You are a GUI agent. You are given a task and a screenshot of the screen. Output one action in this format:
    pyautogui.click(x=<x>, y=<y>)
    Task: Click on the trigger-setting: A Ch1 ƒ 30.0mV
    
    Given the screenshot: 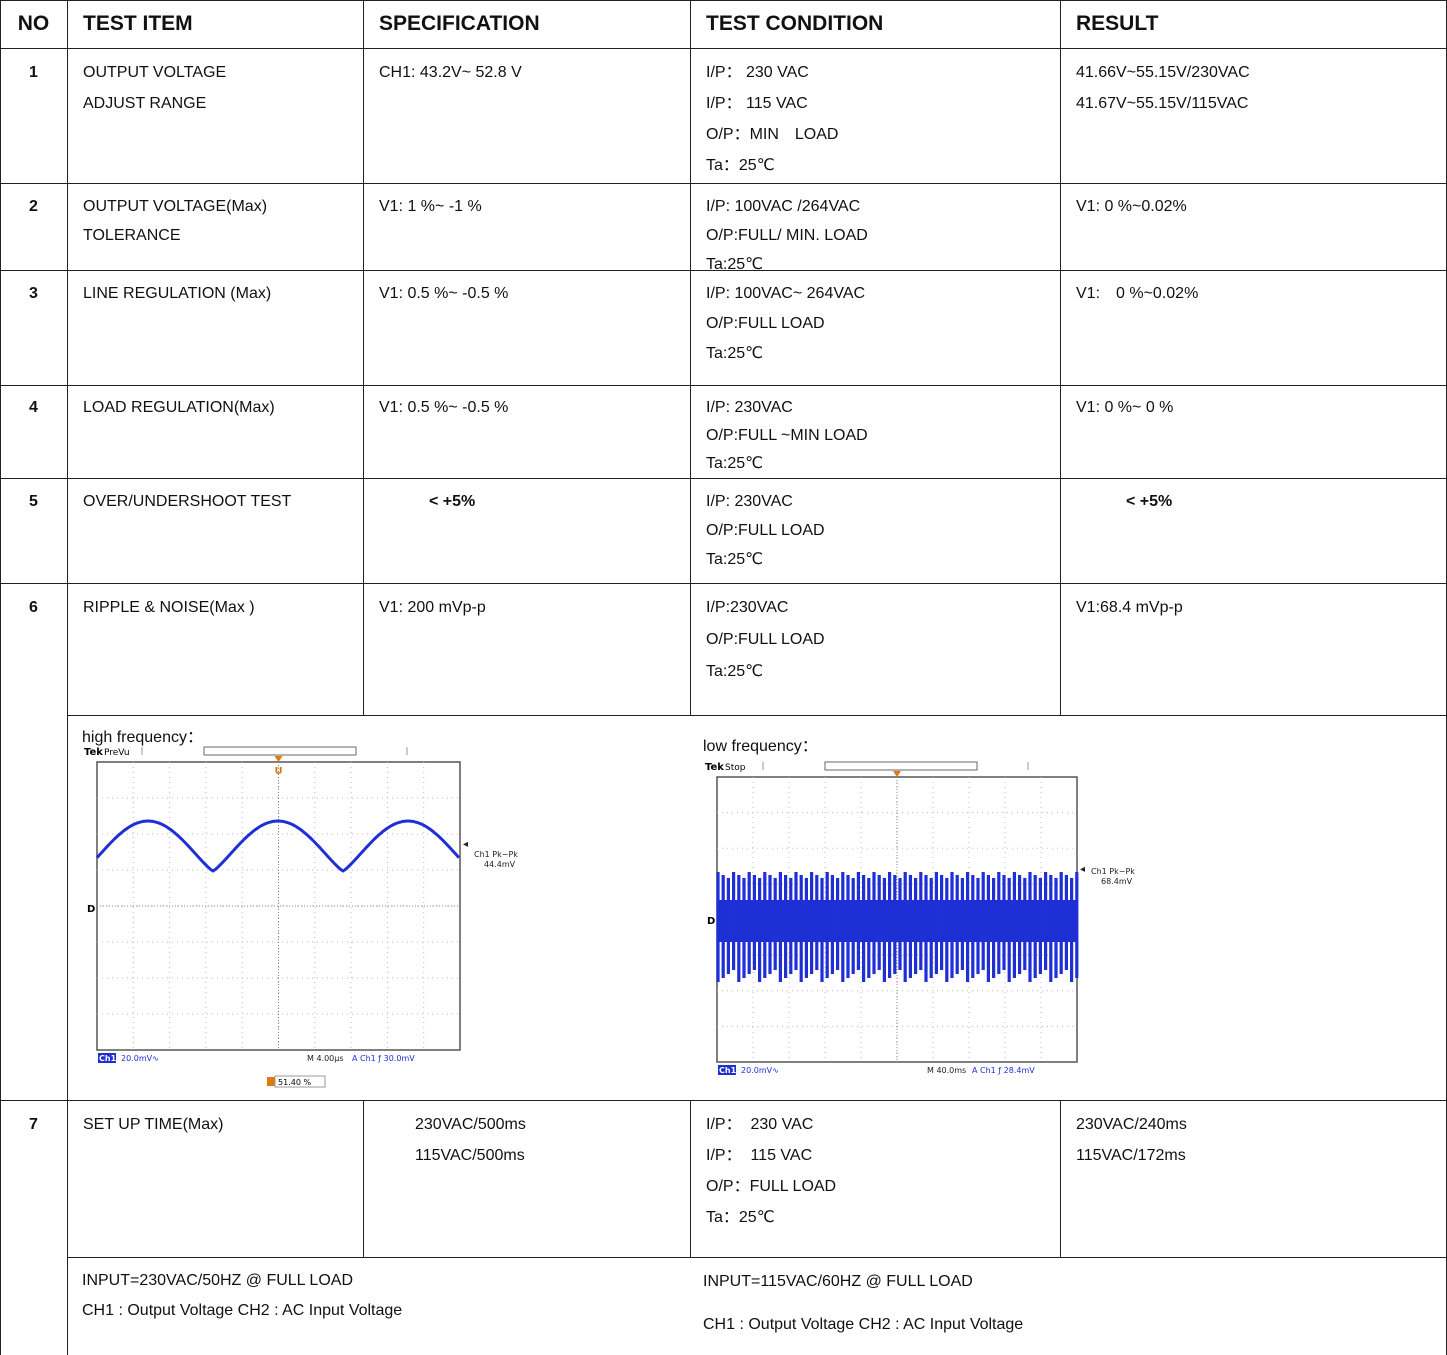 What is the action you would take?
    pyautogui.click(x=383, y=1058)
    